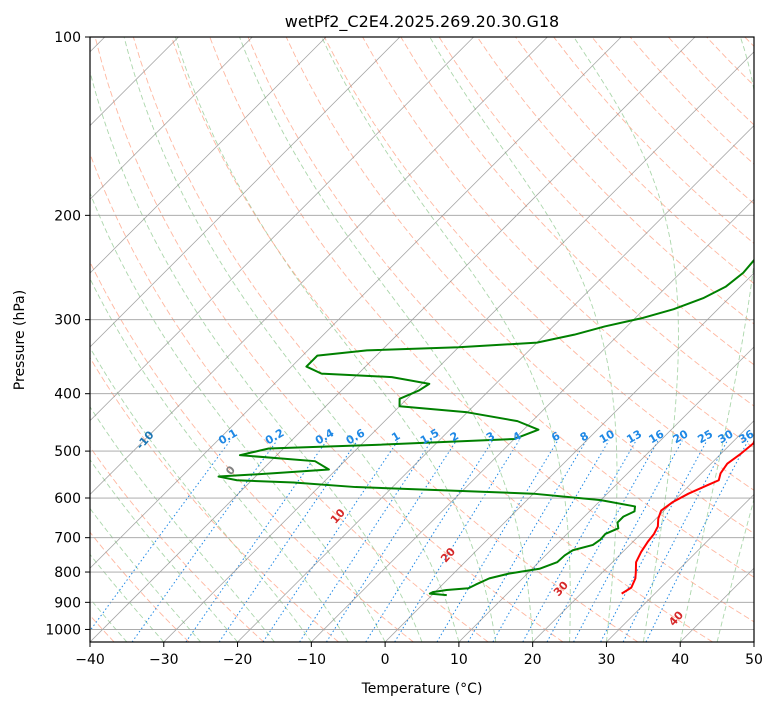  What do you see at coordinates (164, 660) in the screenshot?
I see `x-tick-label: −30` at bounding box center [164, 660].